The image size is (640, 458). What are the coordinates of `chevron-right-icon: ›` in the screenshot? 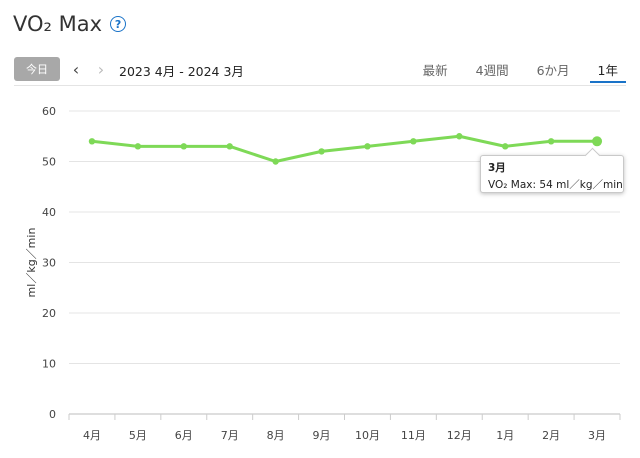 It's located at (101, 69).